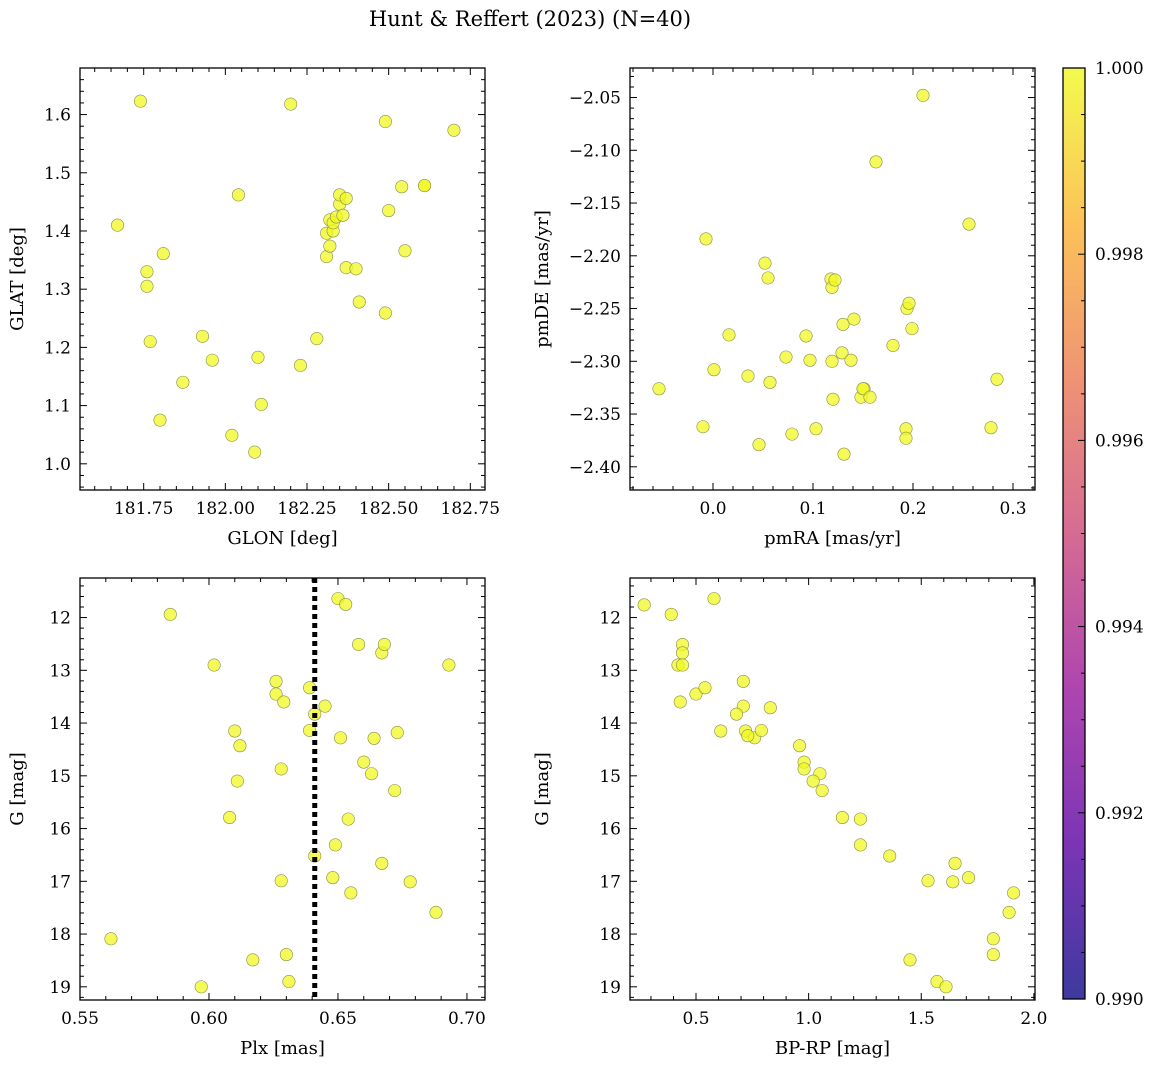 The height and width of the screenshot is (1067, 1161). I want to click on x-tick-label: 182.50, so click(388, 509).